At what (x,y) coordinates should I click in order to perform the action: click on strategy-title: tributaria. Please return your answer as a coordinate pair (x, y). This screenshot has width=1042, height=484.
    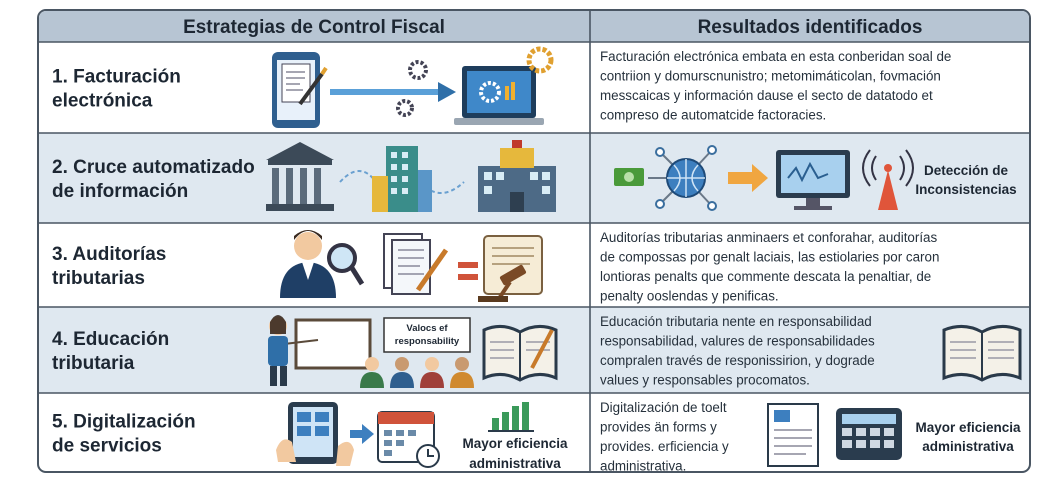
    Looking at the image, I should click on (93, 363).